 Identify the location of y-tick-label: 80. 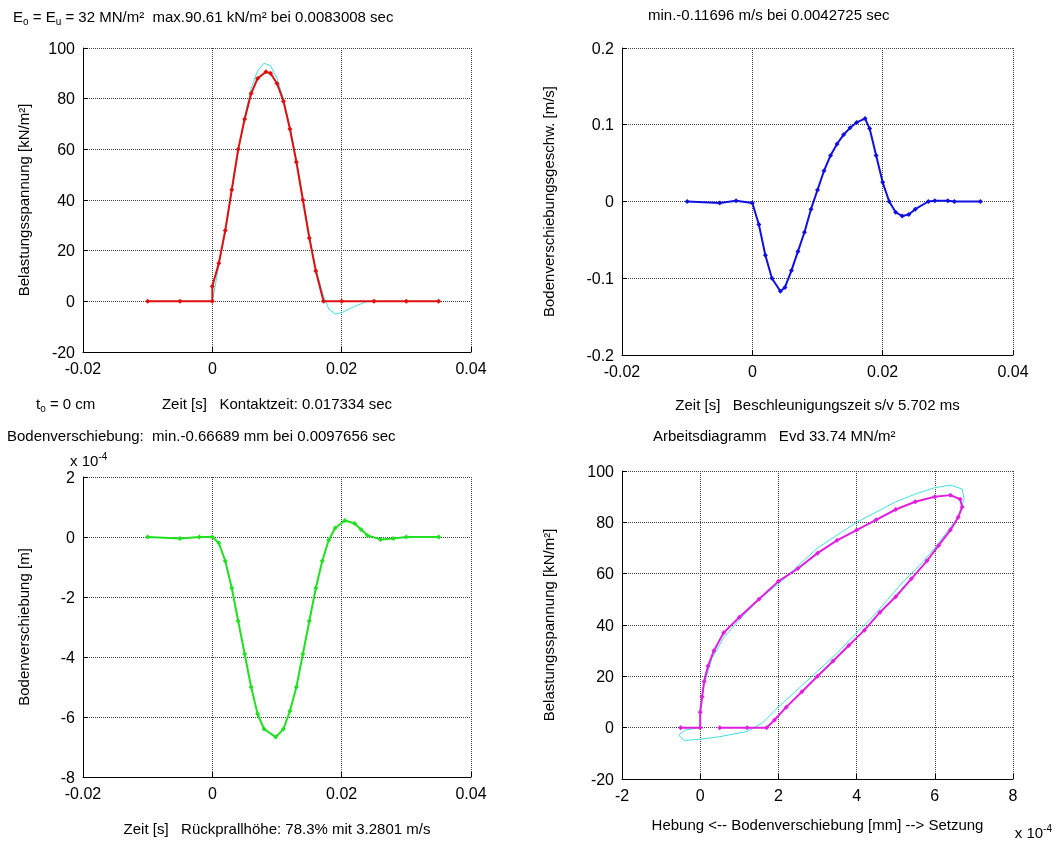
(605, 522).